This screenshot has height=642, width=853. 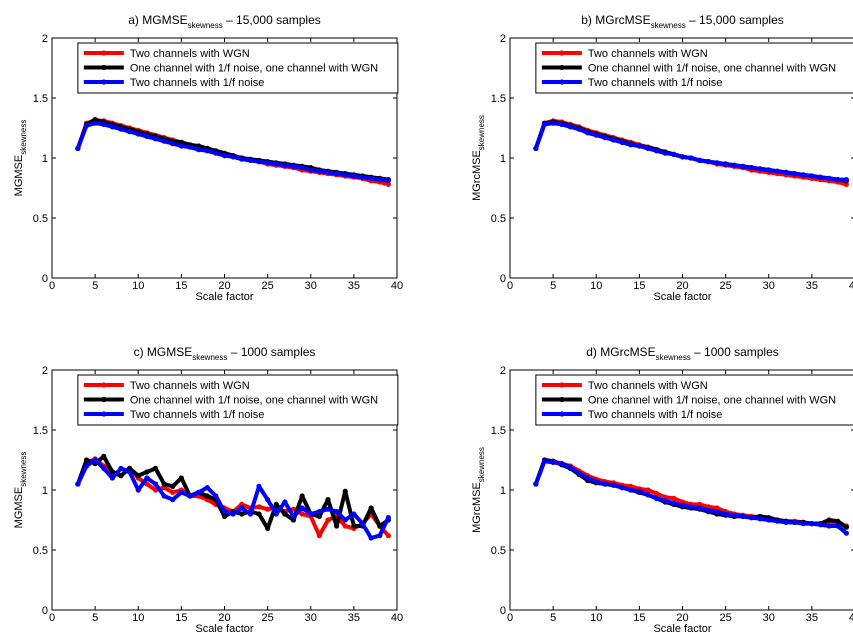 I want to click on subplot-title: d) MGrcMSEskewness – 1000 samples, so click(x=682, y=353).